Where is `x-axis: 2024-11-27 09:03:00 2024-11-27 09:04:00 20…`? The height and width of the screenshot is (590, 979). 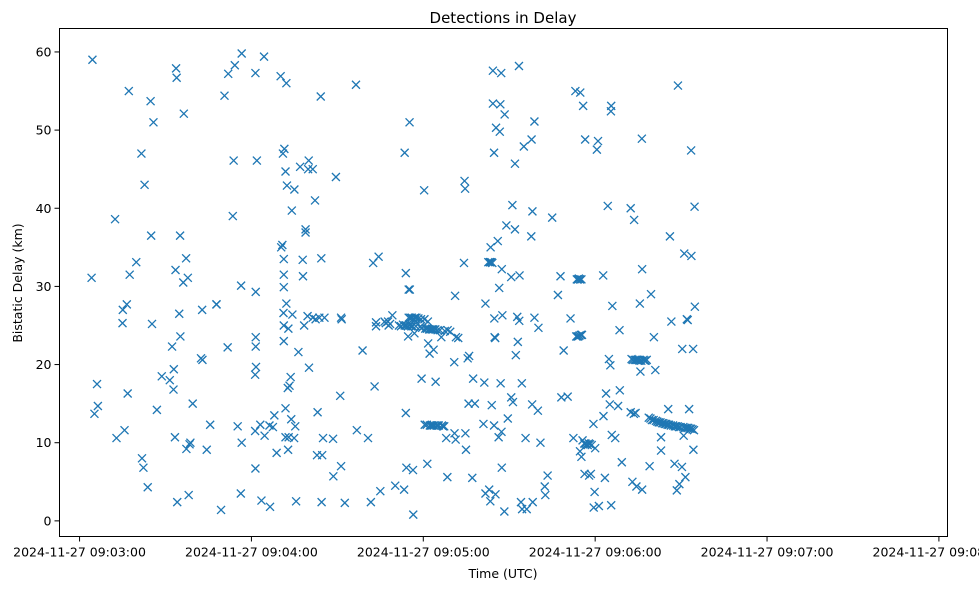 x-axis: 2024-11-27 09:03:00 2024-11-27 09:04:00 20… is located at coordinates (496, 548).